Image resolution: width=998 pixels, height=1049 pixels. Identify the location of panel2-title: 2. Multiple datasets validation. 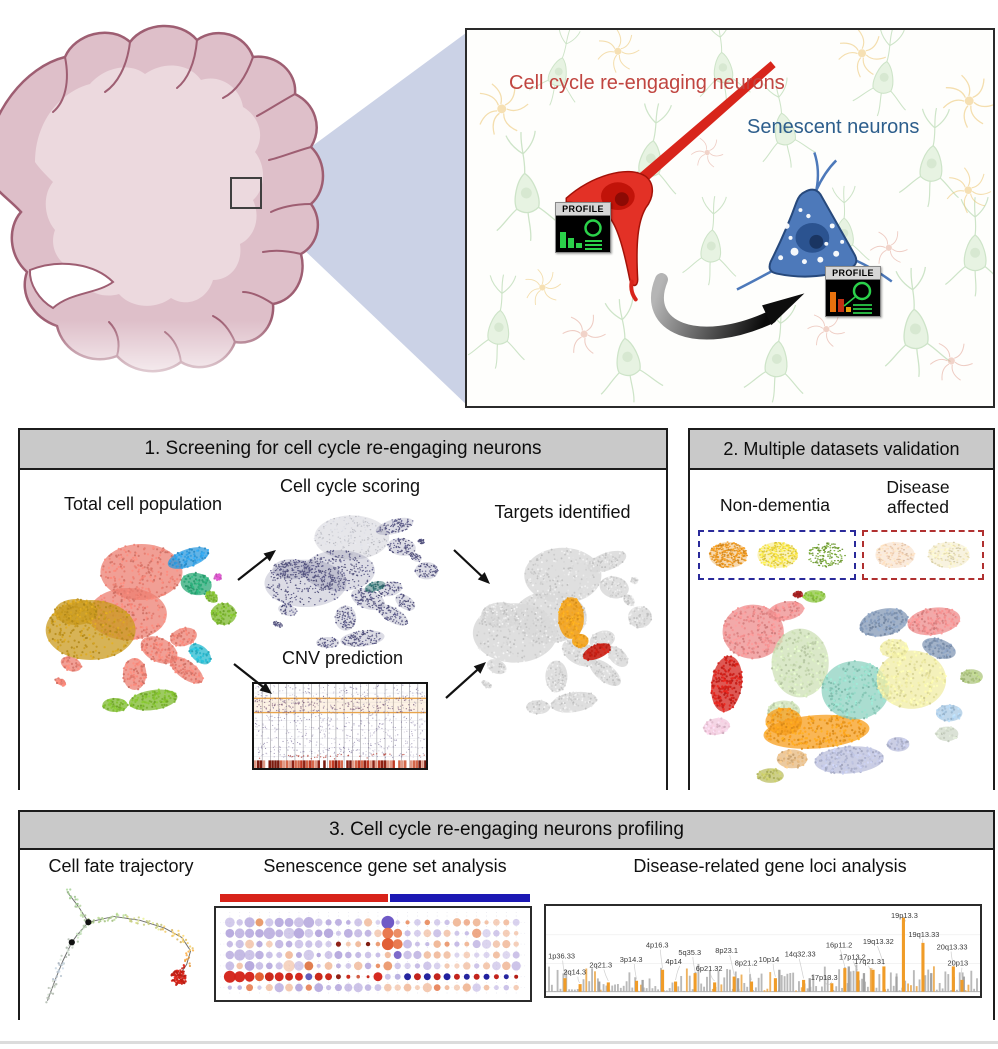
(841, 448).